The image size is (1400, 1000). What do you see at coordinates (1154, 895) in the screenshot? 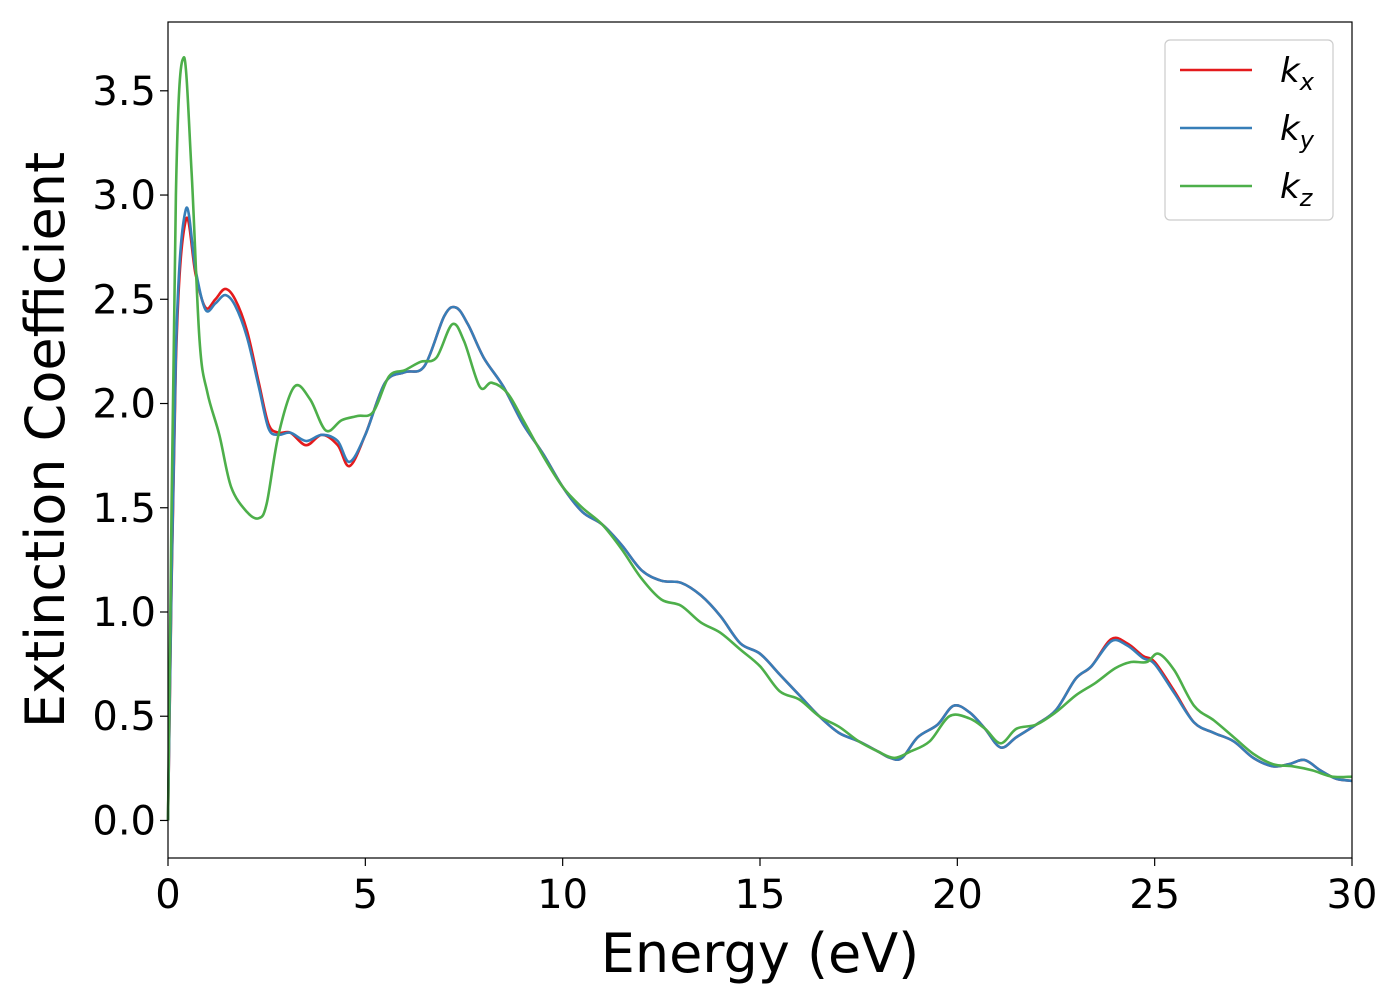
I see `x-tick-label: 25` at bounding box center [1154, 895].